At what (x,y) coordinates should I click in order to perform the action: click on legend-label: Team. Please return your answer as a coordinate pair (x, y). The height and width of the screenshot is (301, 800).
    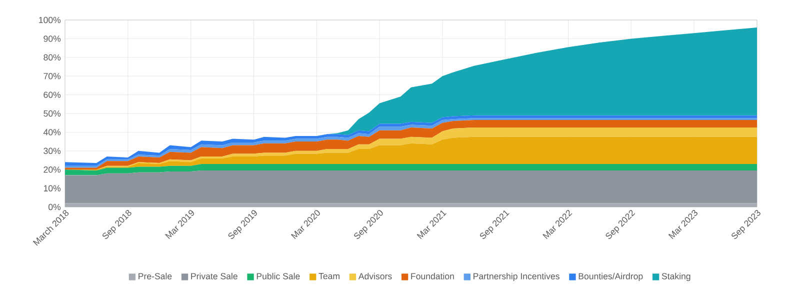
    Looking at the image, I should click on (329, 276).